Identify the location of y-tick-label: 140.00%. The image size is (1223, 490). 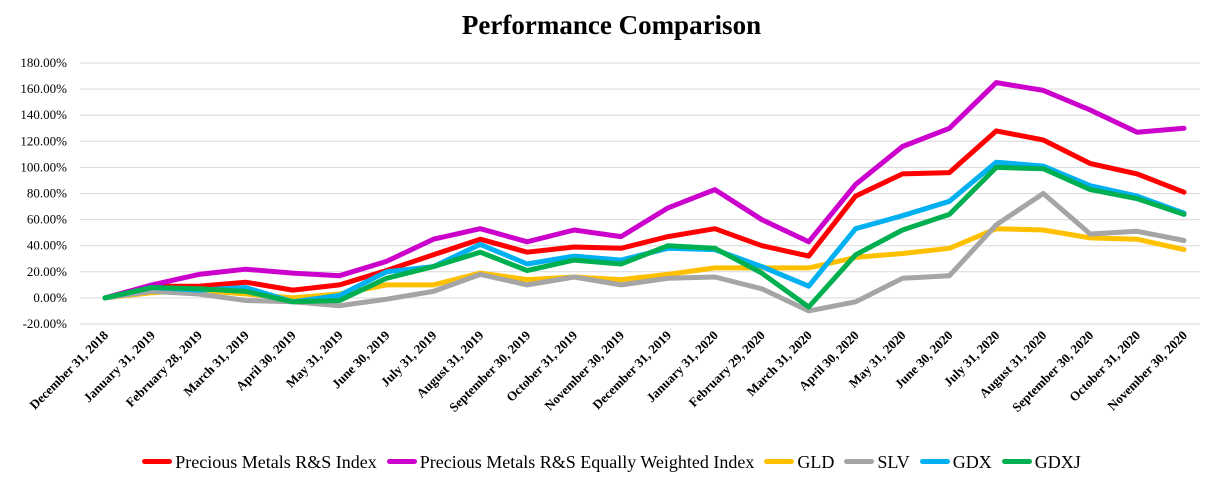
(43, 114).